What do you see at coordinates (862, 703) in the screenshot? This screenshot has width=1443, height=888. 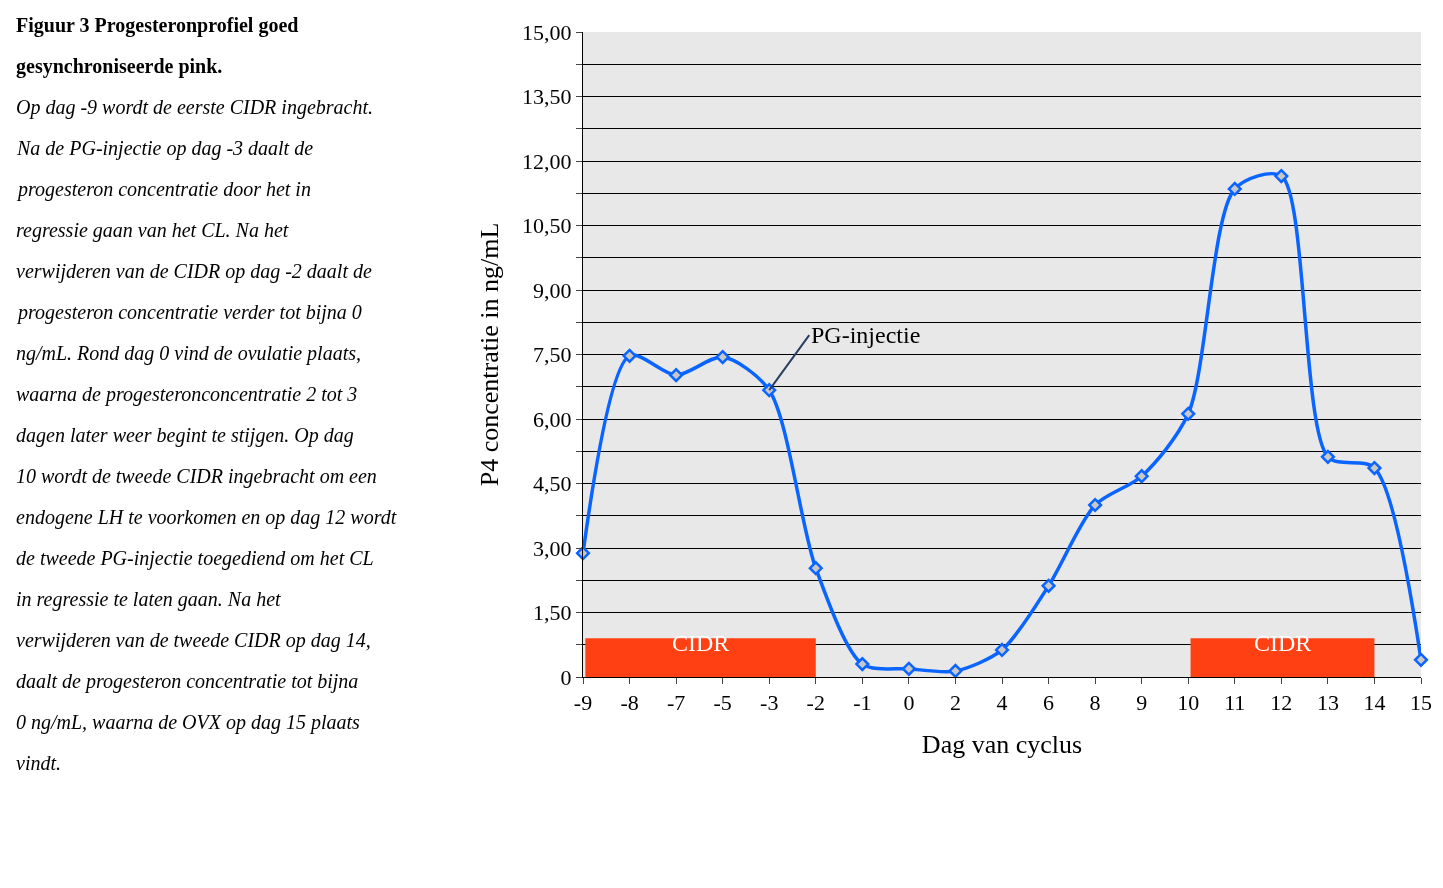 I see `x-tick-label: -1` at bounding box center [862, 703].